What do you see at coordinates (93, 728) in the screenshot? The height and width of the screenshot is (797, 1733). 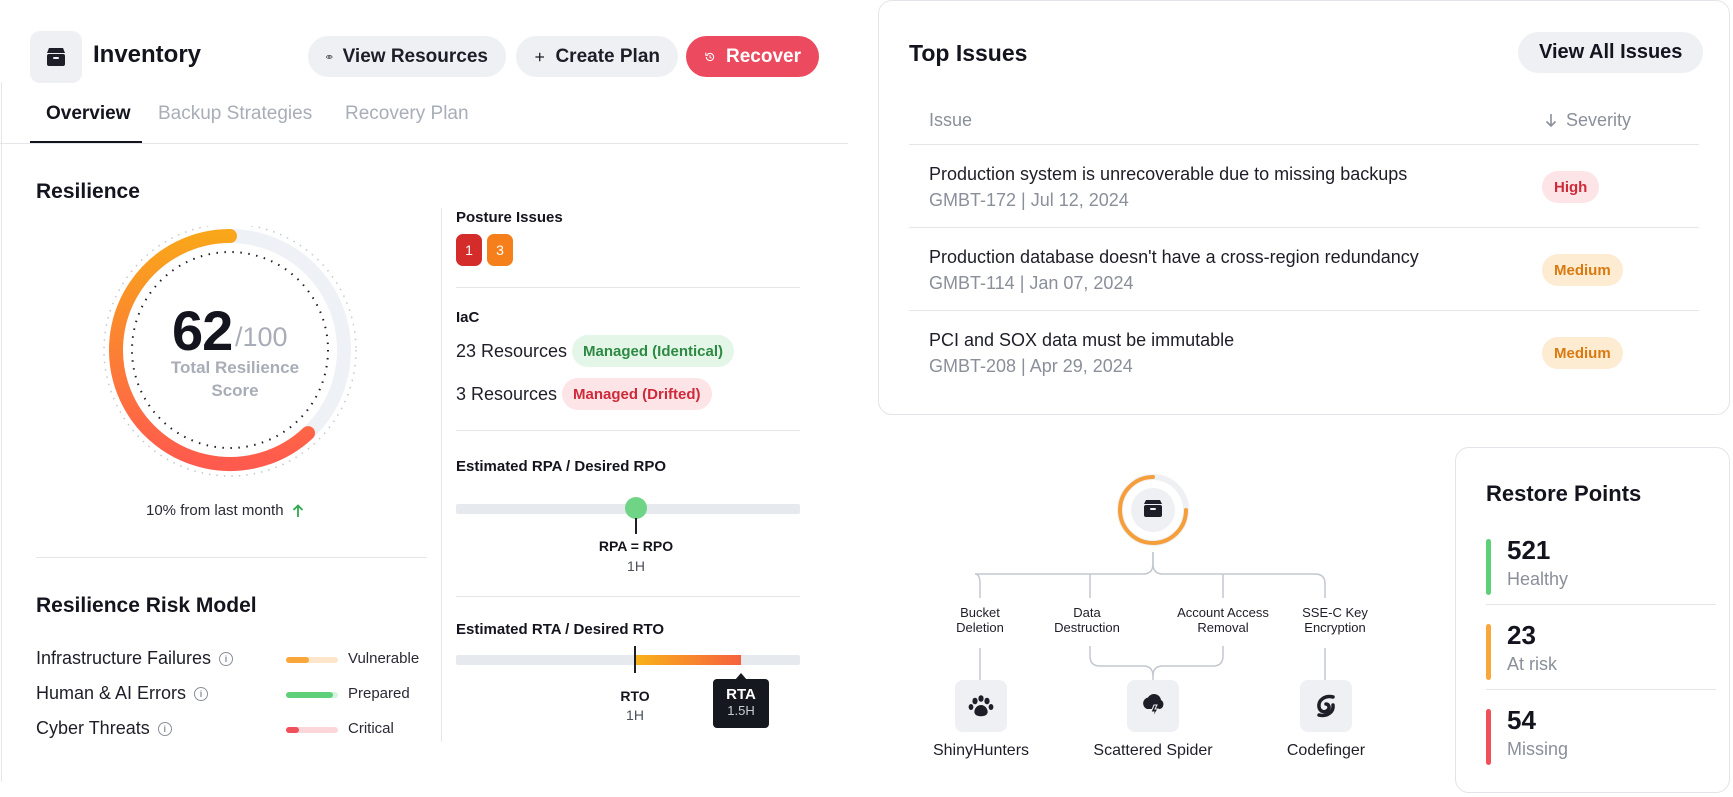 I see `risk-label: Cyber Threats` at bounding box center [93, 728].